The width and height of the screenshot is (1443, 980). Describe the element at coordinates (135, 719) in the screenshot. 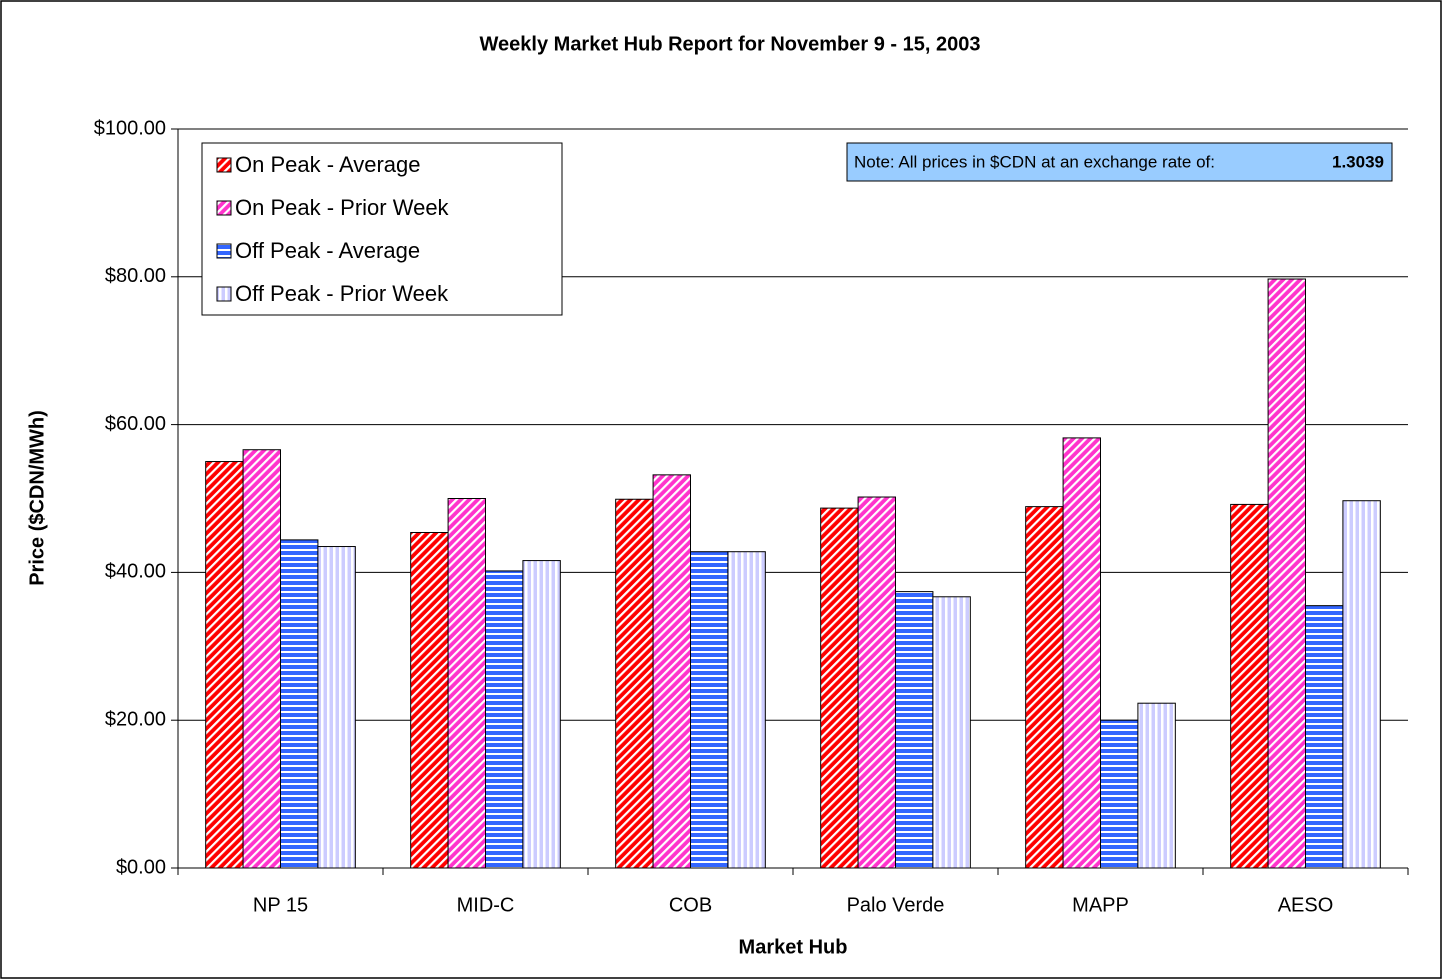

I see `y-tick-label: $20.00` at that location.